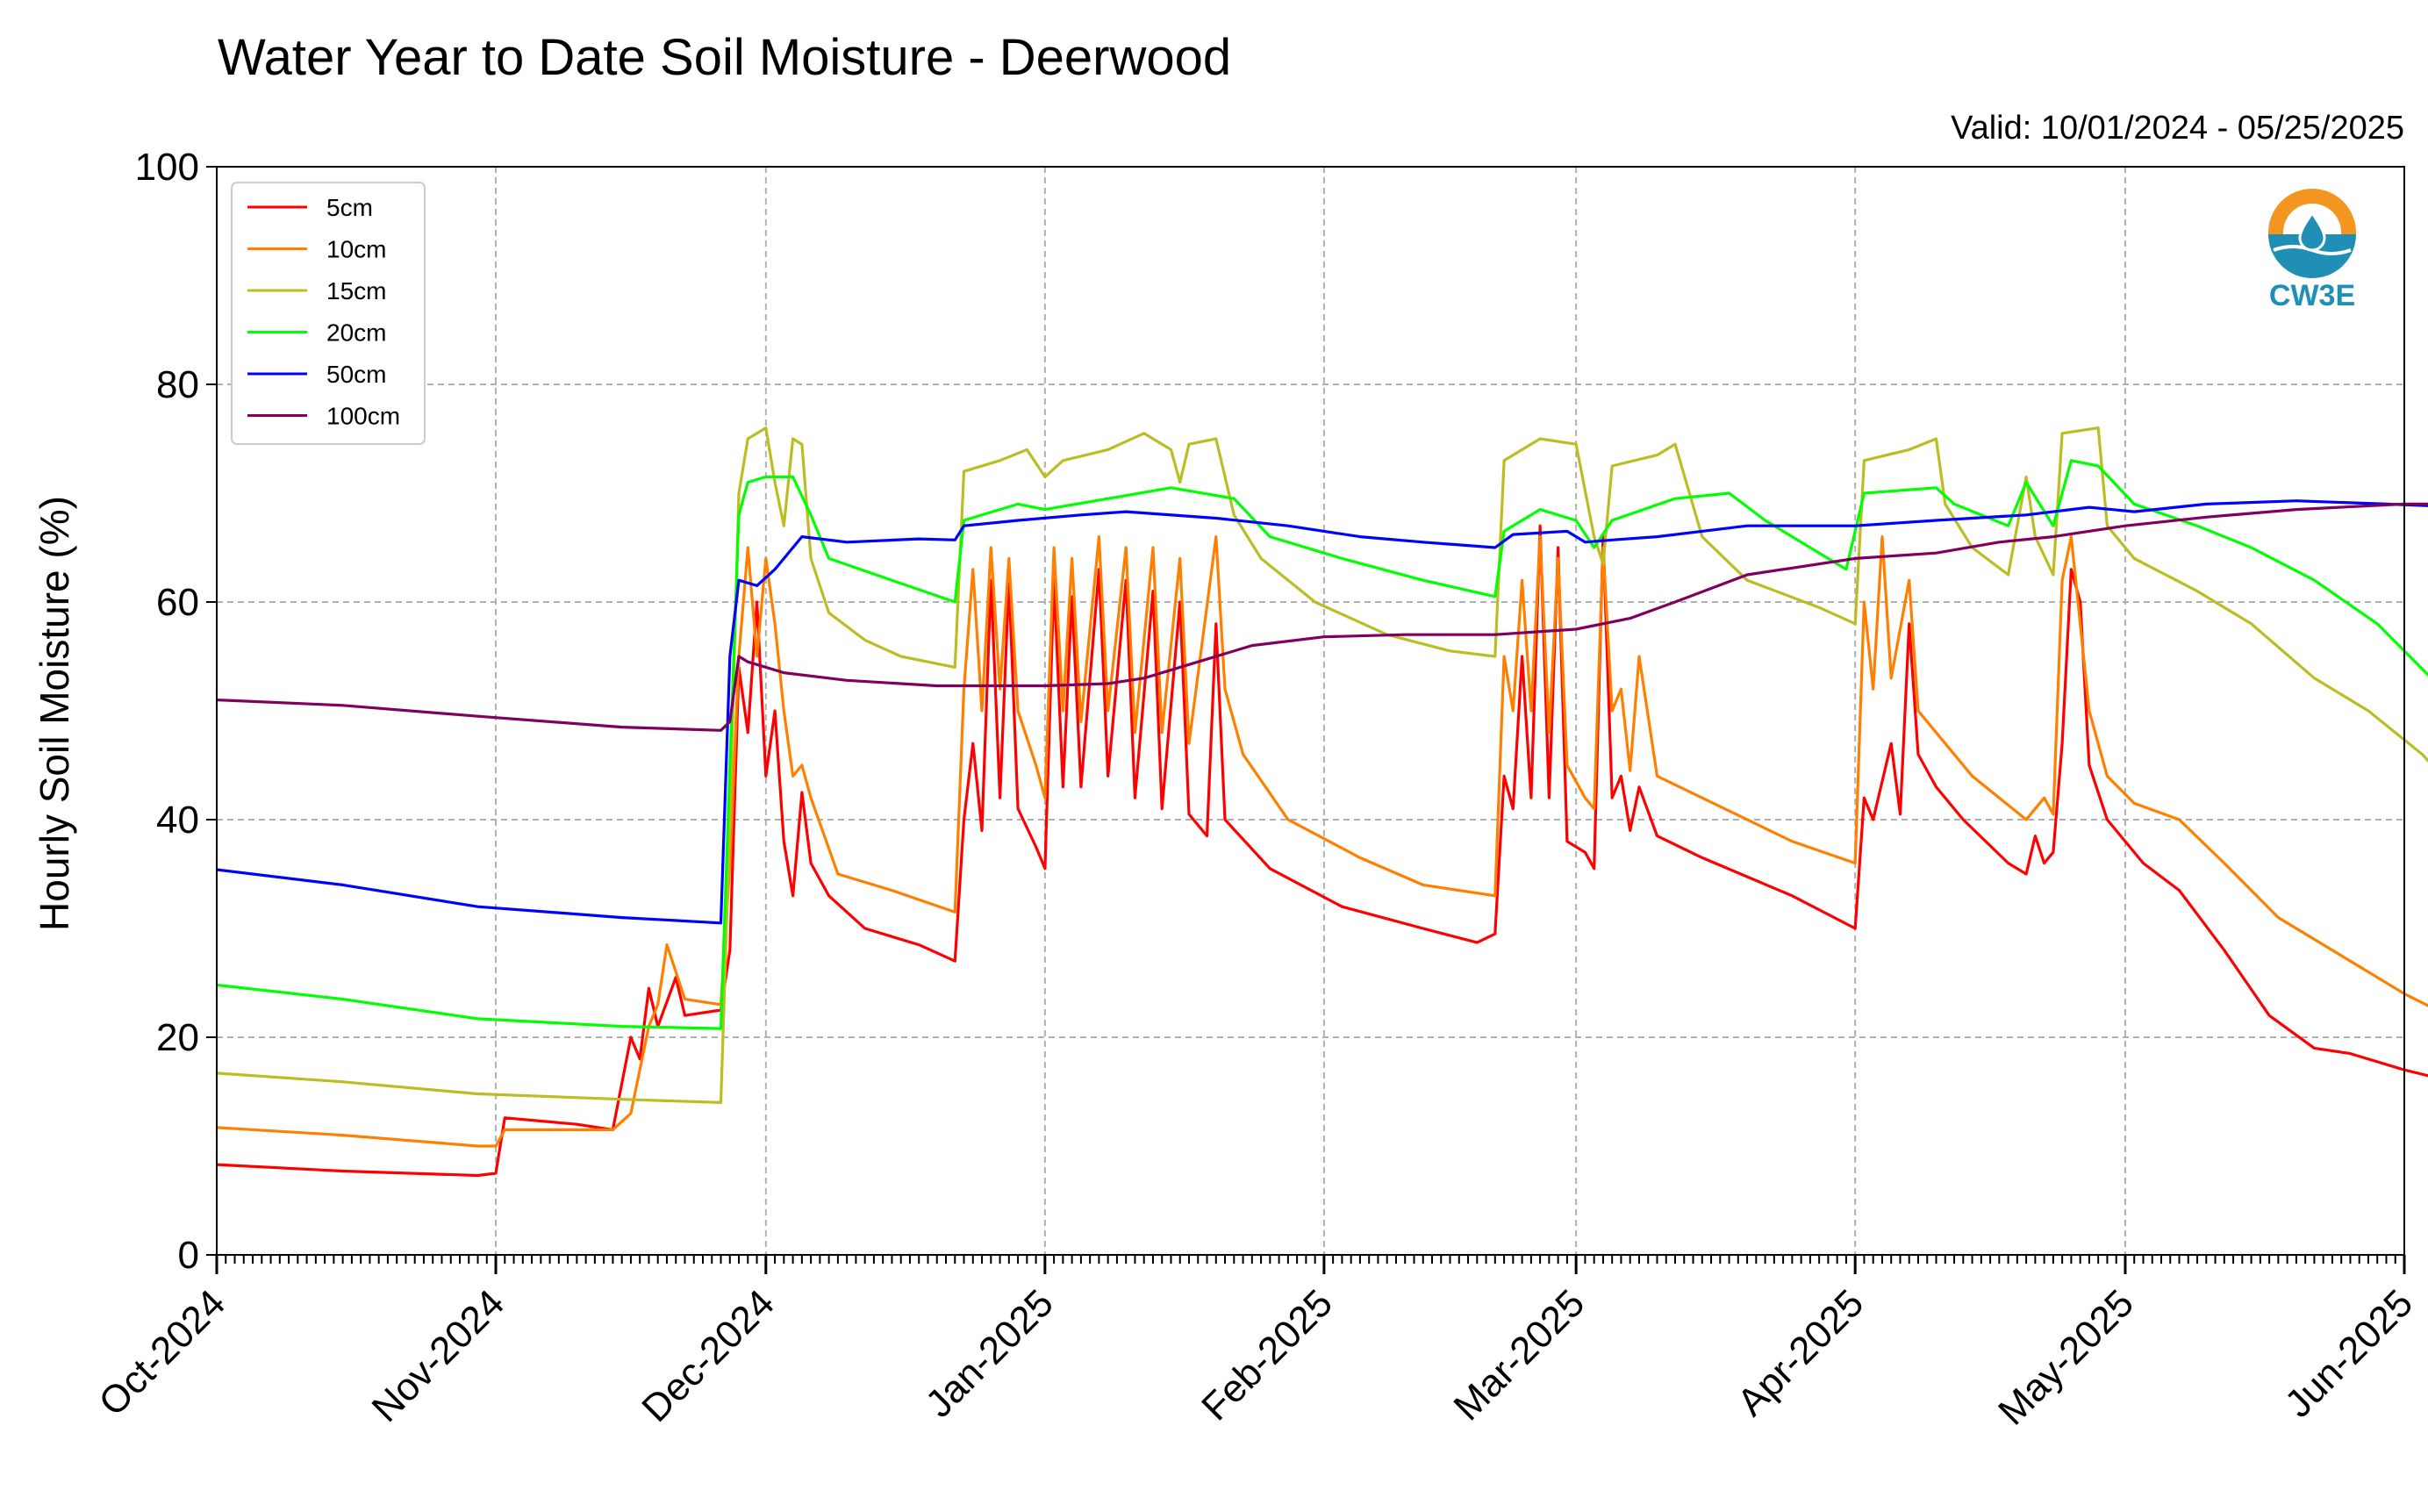  I want to click on x-tick-label: Feb-2025, so click(1267, 1355).